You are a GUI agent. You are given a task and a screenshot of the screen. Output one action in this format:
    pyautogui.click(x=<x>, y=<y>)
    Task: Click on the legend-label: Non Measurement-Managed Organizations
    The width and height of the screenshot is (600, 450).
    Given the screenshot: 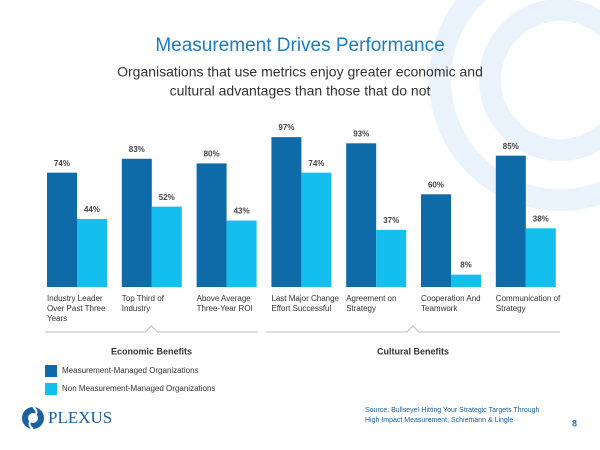 What is the action you would take?
    pyautogui.click(x=138, y=388)
    